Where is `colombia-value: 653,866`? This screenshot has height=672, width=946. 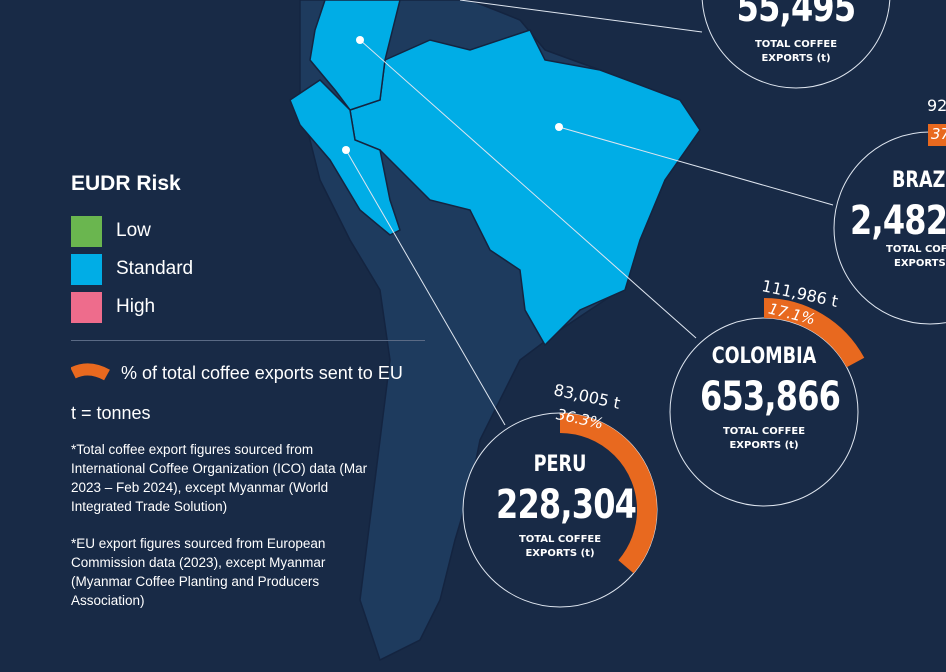 colombia-value: 653,866 is located at coordinates (770, 397).